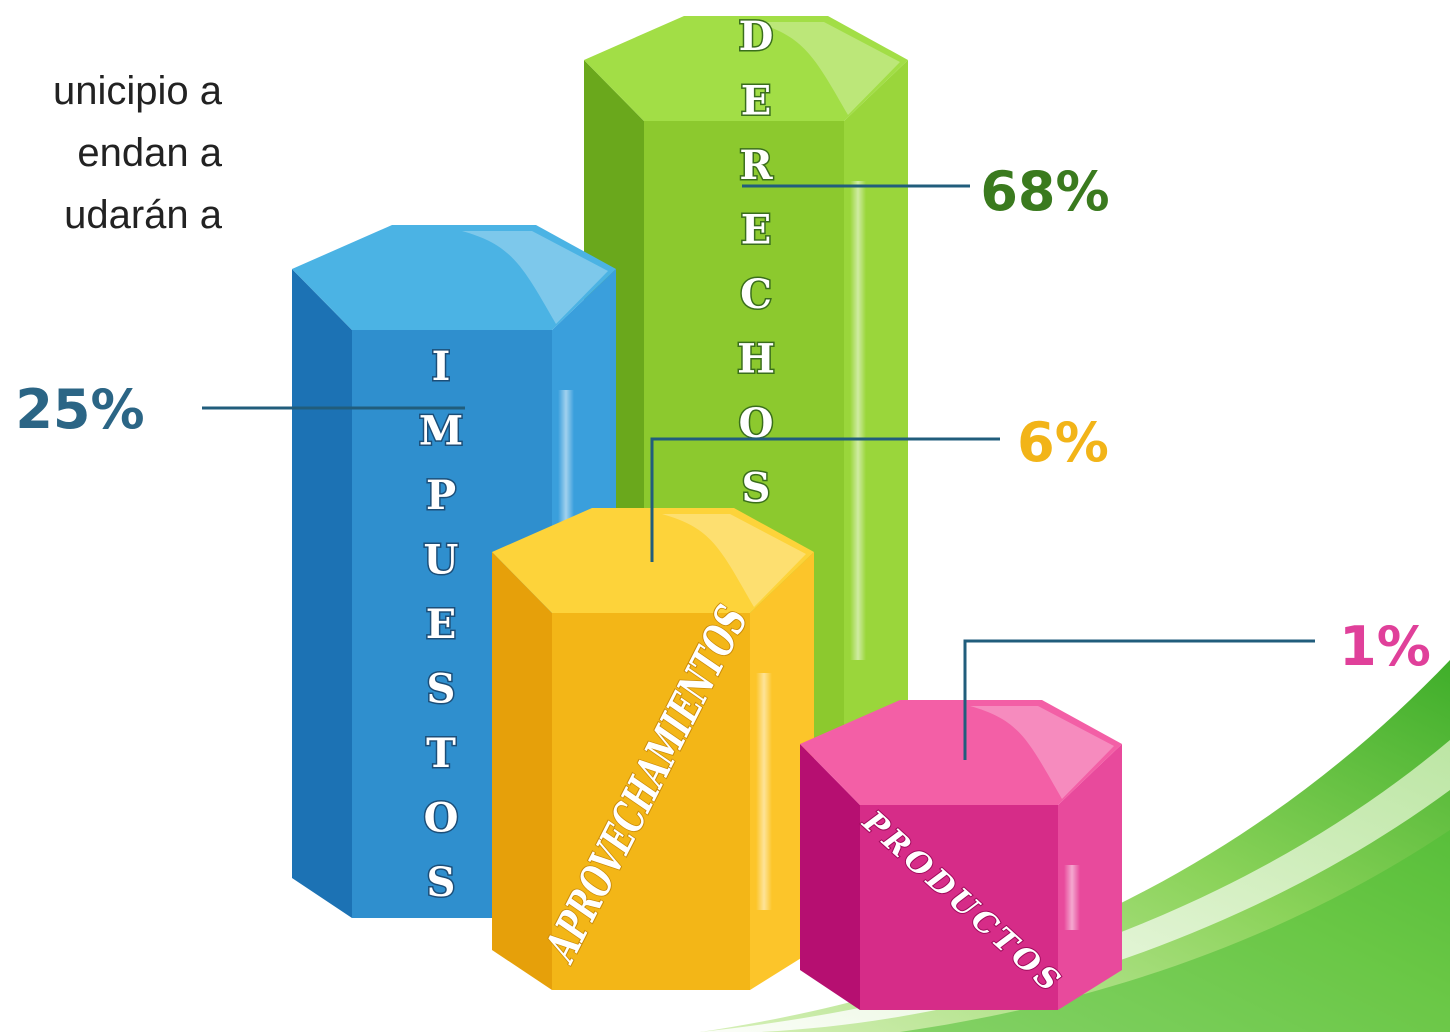 Image resolution: width=1450 pixels, height=1032 pixels. What do you see at coordinates (1044, 191) in the screenshot?
I see `value-label-derechos: 68%` at bounding box center [1044, 191].